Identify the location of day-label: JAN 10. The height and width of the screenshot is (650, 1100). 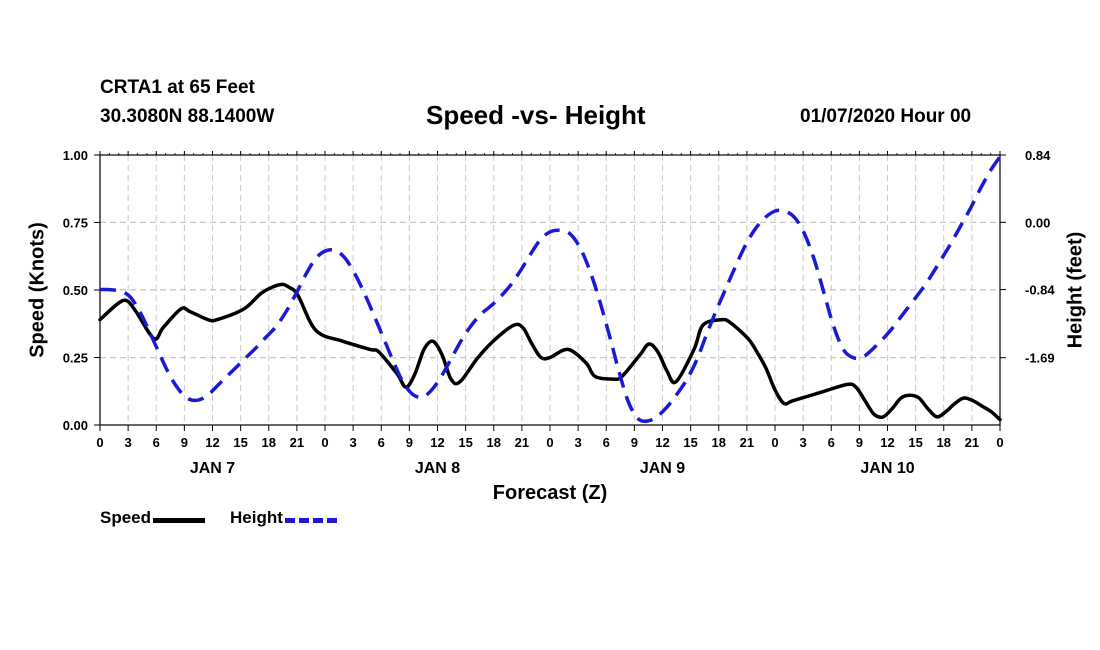
(887, 468).